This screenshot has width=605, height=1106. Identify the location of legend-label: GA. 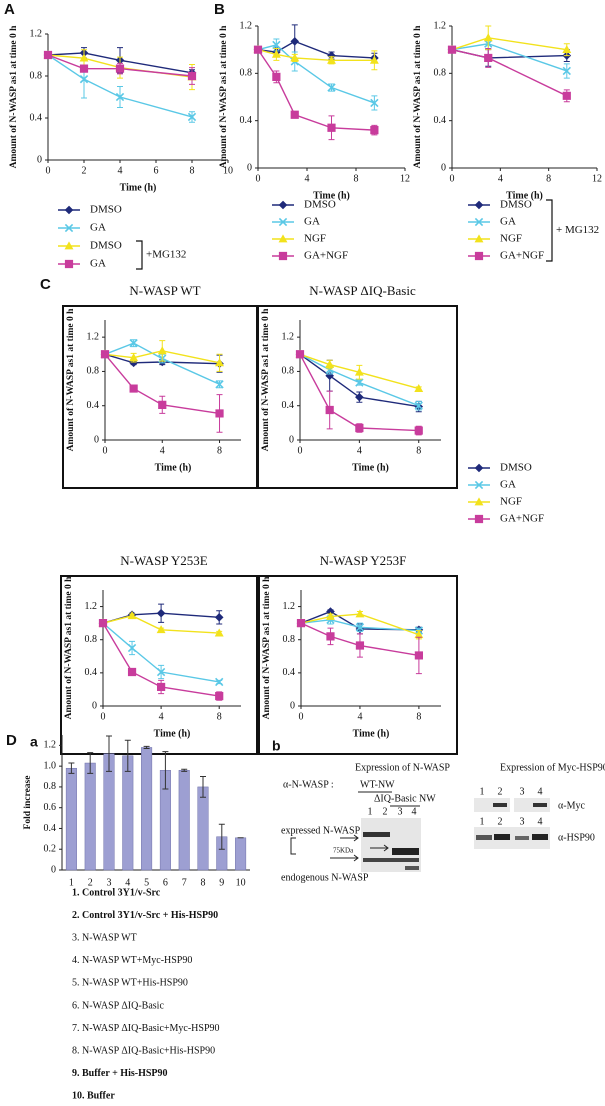
(98, 264).